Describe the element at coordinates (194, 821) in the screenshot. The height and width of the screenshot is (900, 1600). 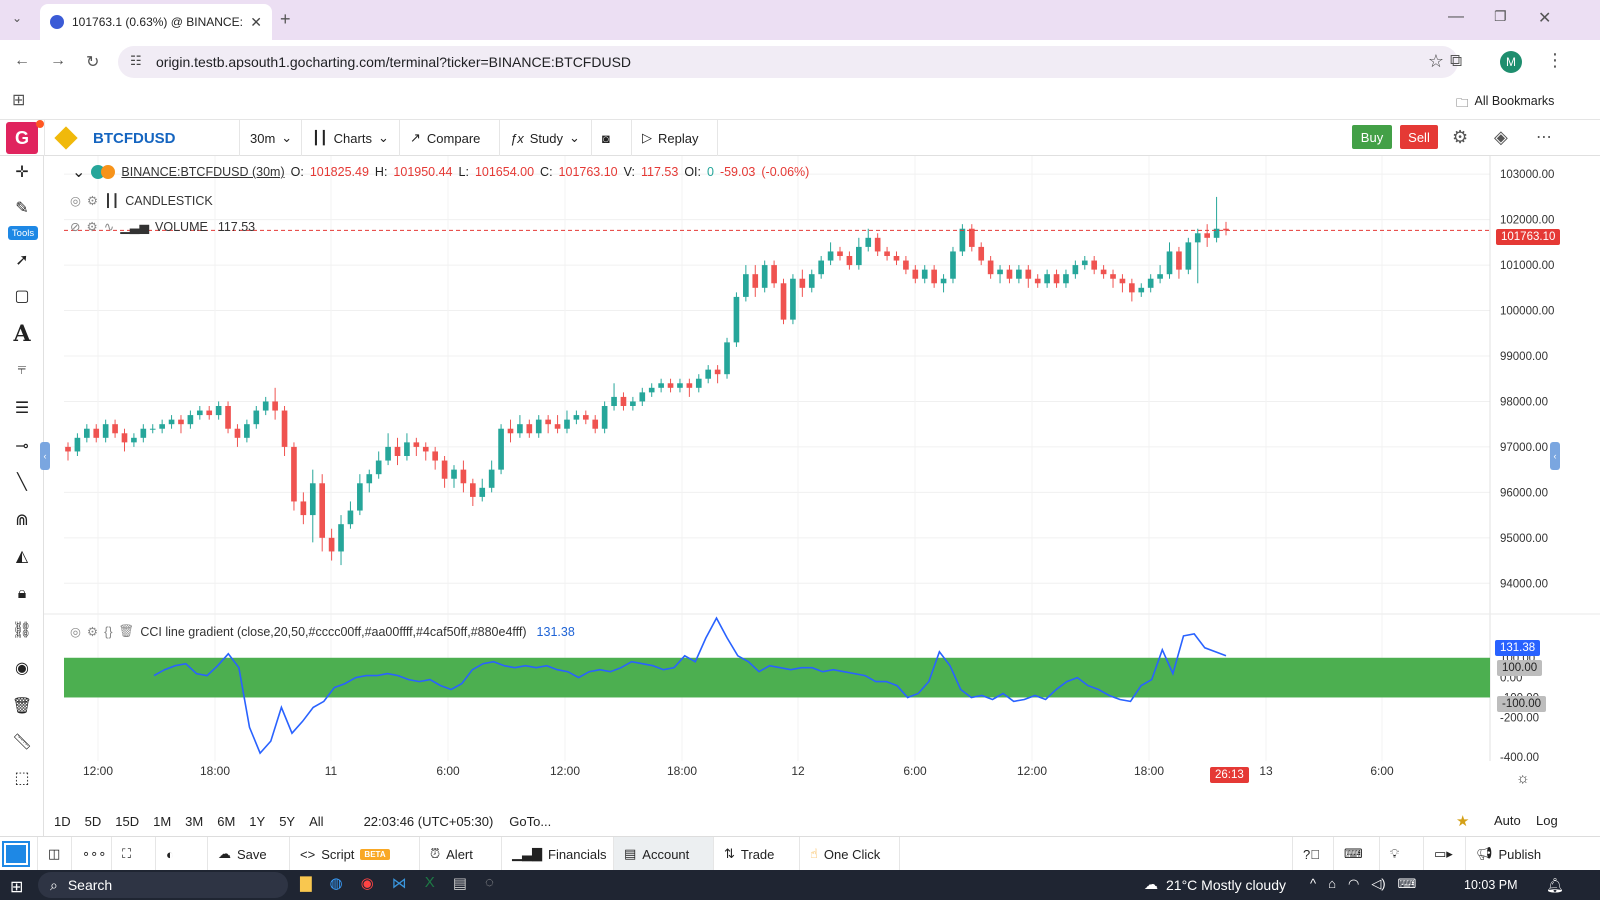
I see `range-3m: 3M` at that location.